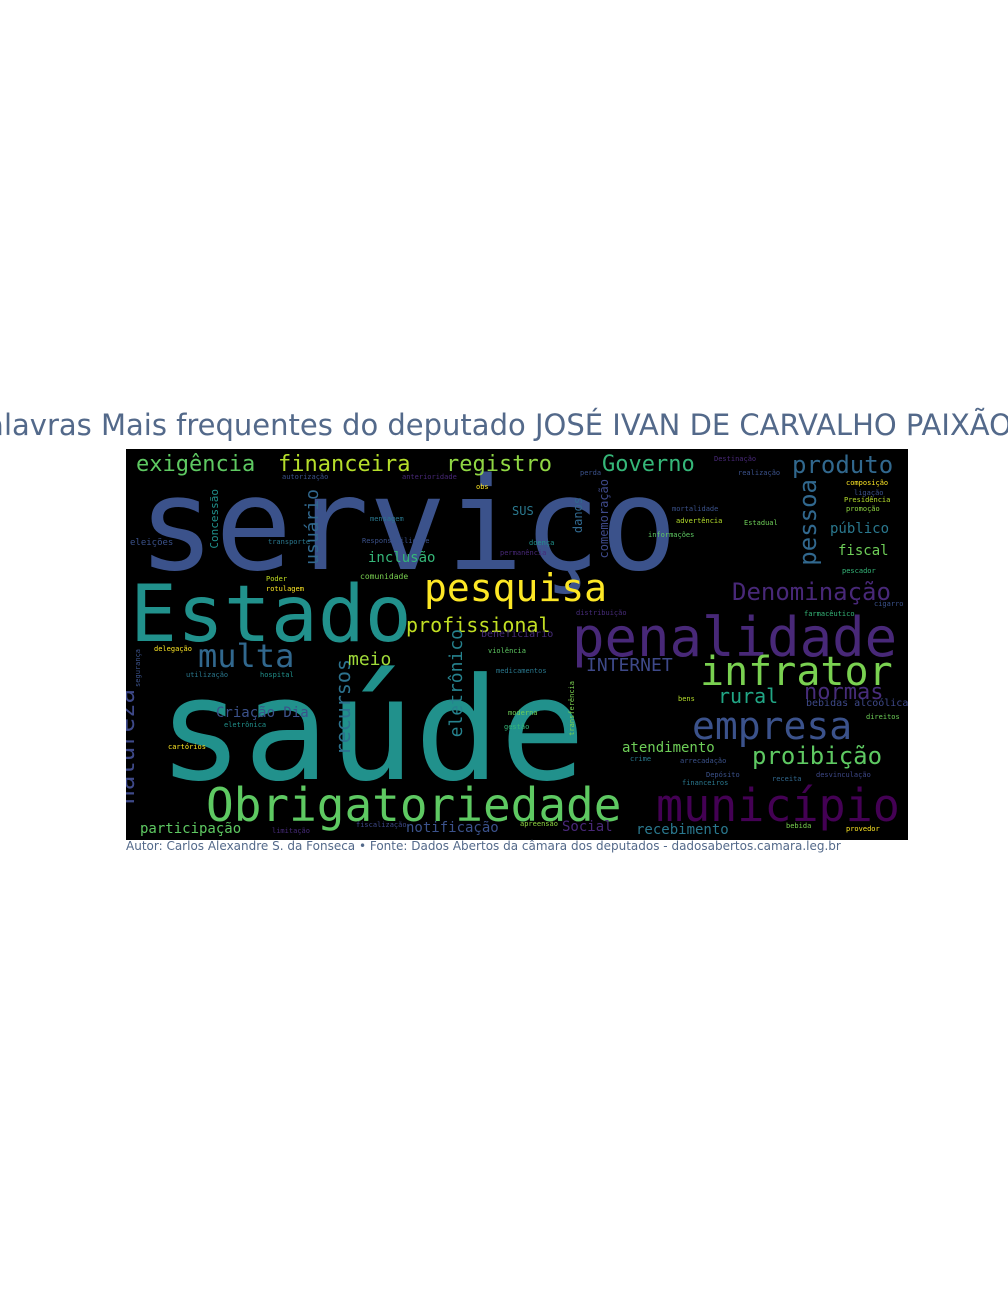 This screenshot has height=1296, width=1008. I want to click on word-28: atendimento, so click(668, 748).